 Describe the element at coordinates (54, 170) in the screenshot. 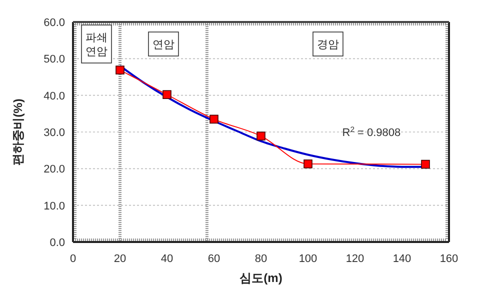

I see `y-tick-label: 20.0` at that location.